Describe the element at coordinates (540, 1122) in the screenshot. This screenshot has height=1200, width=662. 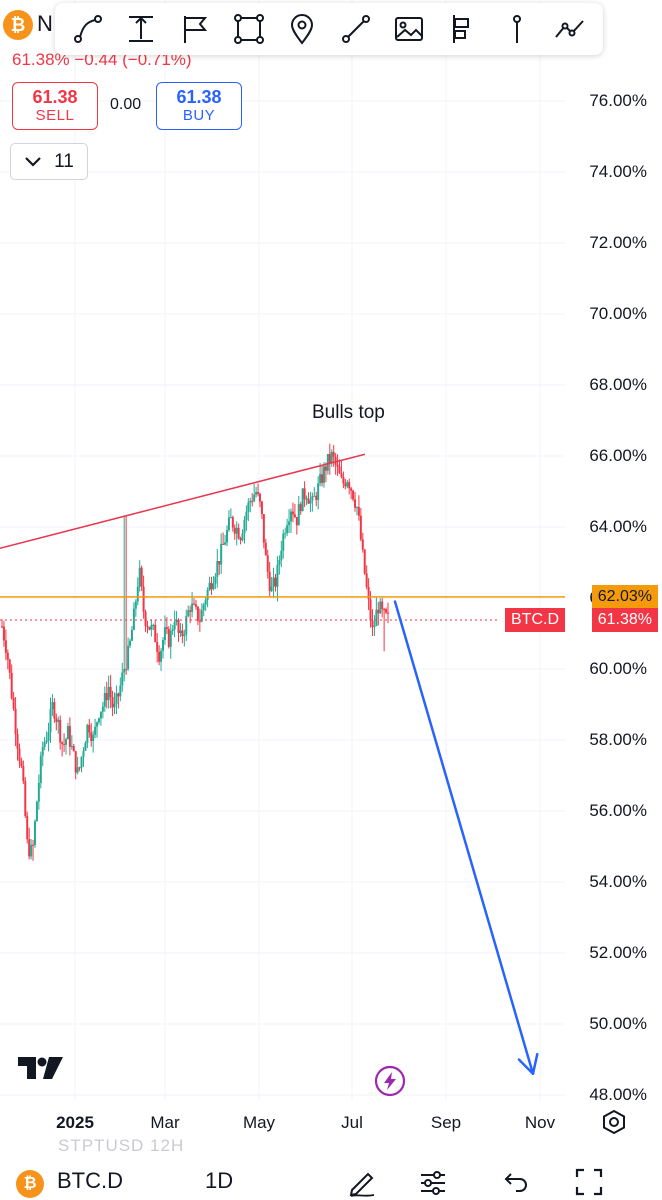
I see `time-axis-label: Nov` at that location.